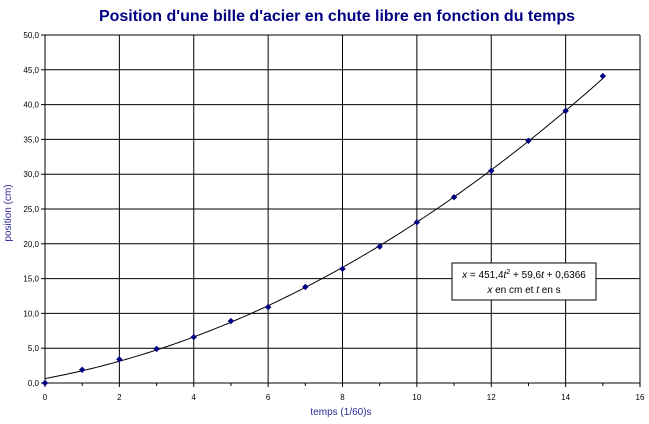 The width and height of the screenshot is (649, 424). I want to click on x-tick-labels: 0 2 4 6 8 10 12 14 16, so click(344, 397).